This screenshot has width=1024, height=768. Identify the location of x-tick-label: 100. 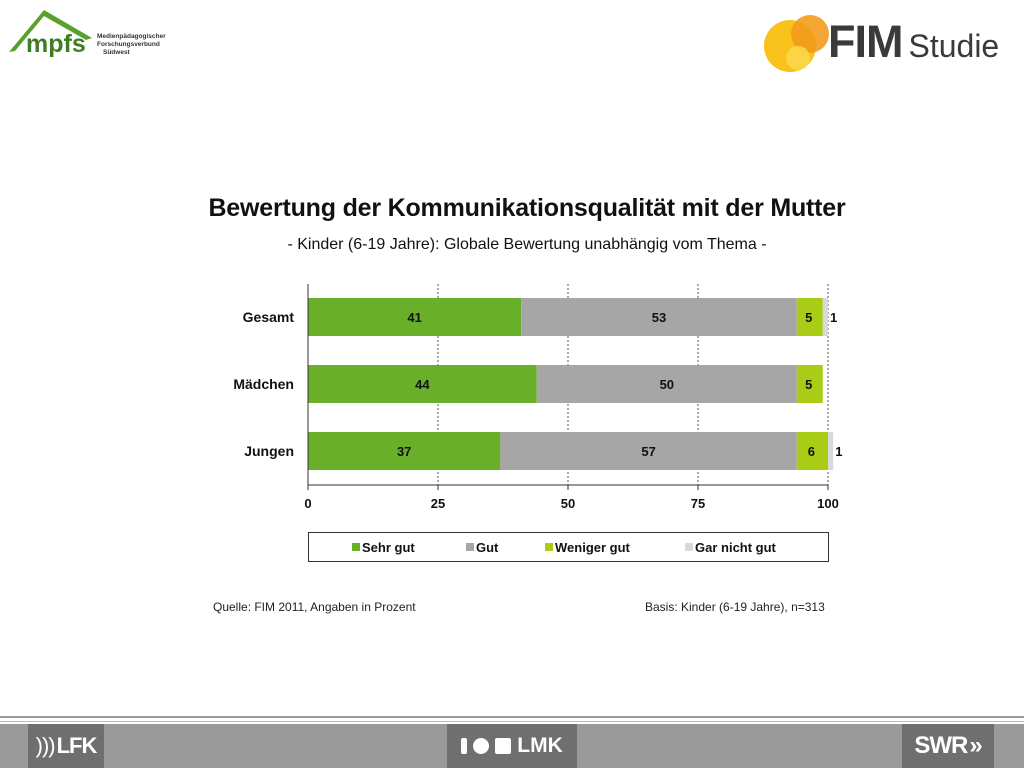
(828, 503).